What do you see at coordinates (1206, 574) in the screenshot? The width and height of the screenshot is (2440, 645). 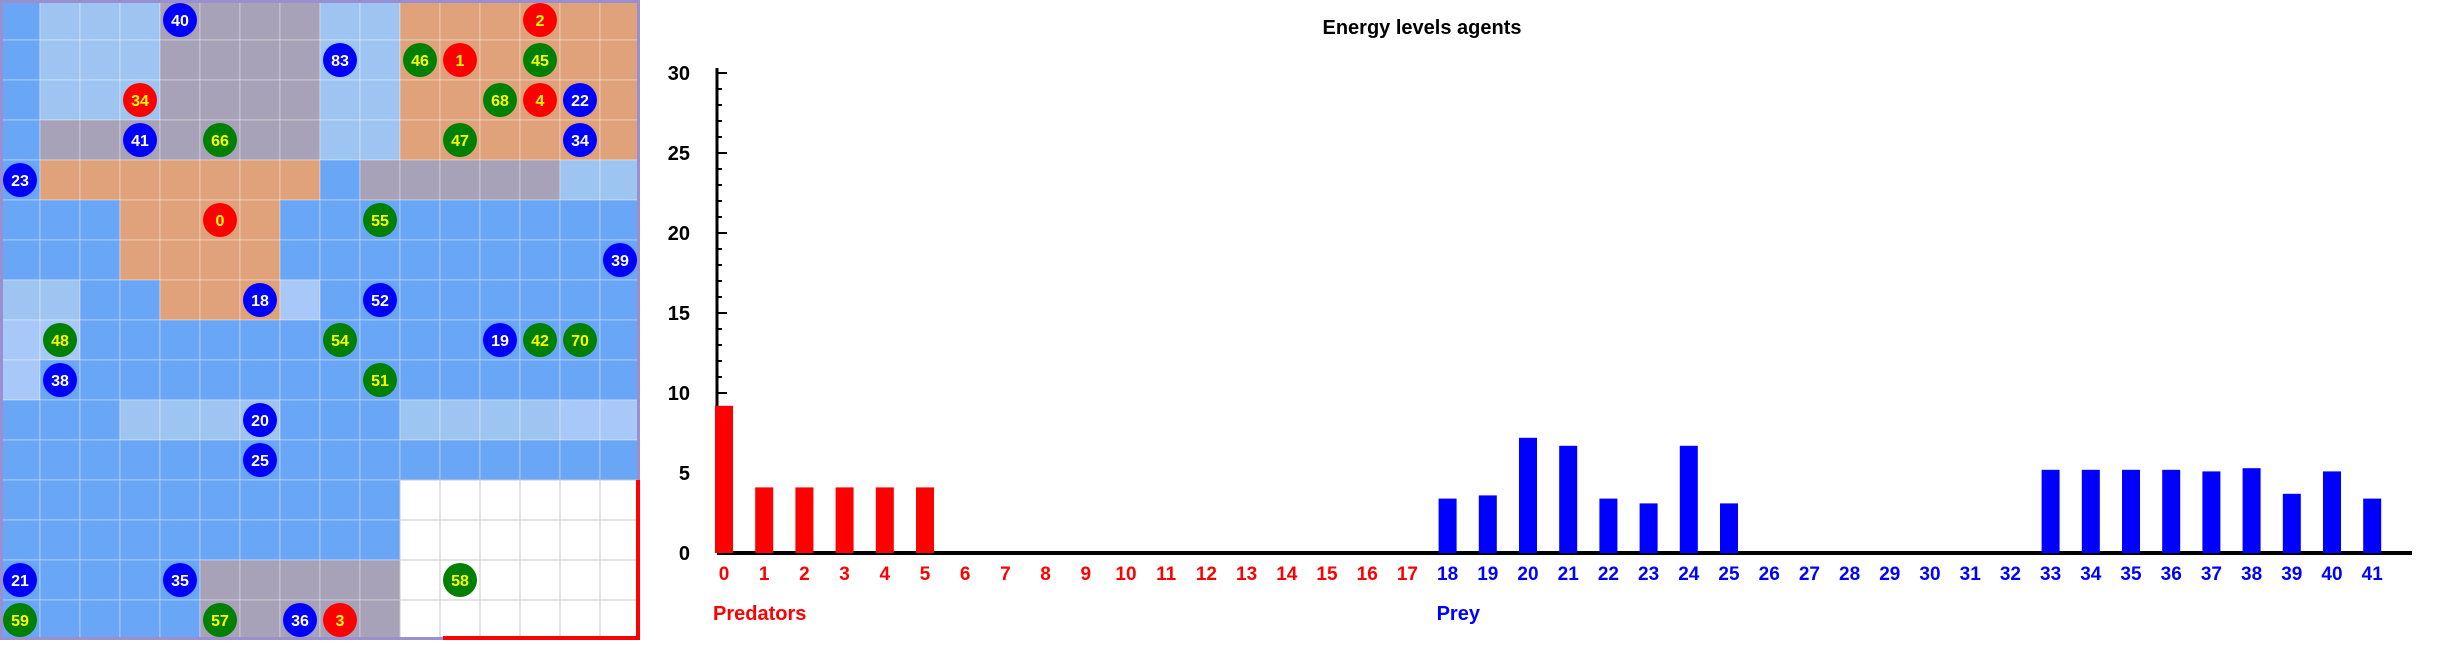 I see `x-tick-label: 12` at bounding box center [1206, 574].